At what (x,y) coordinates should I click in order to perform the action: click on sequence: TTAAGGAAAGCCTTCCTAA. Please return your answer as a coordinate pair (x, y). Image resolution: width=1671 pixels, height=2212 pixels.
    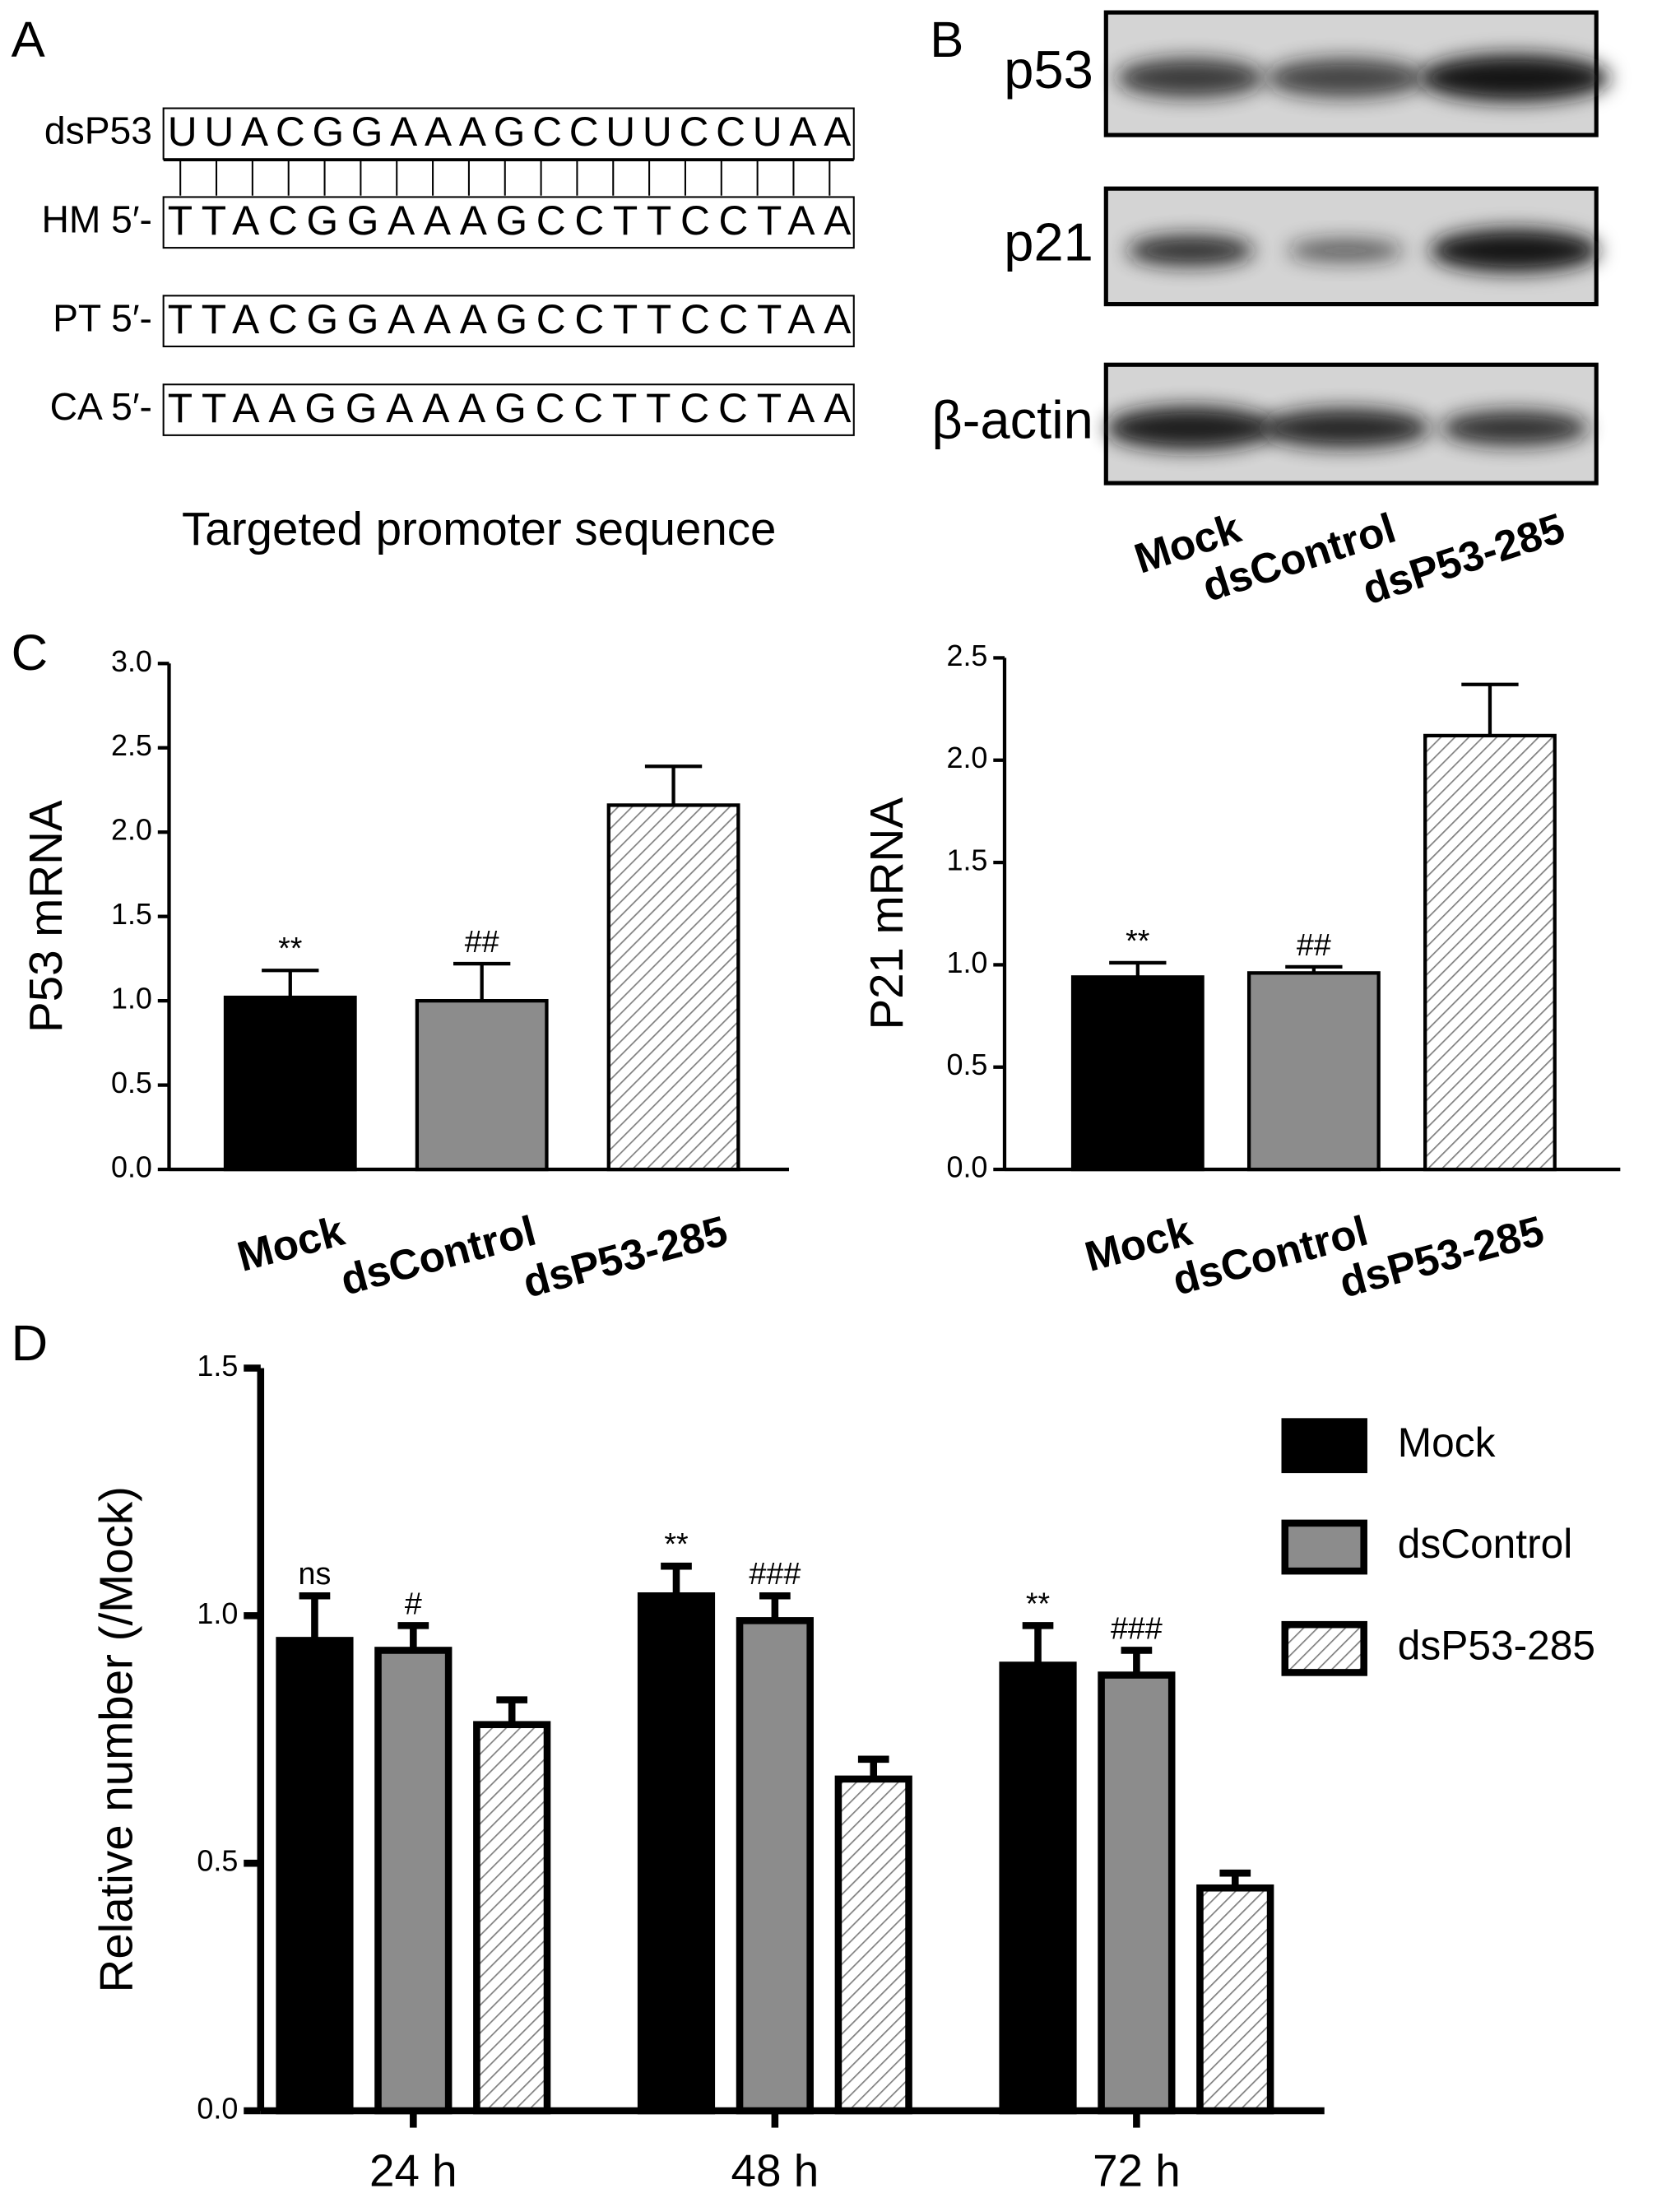
    Looking at the image, I should click on (510, 408).